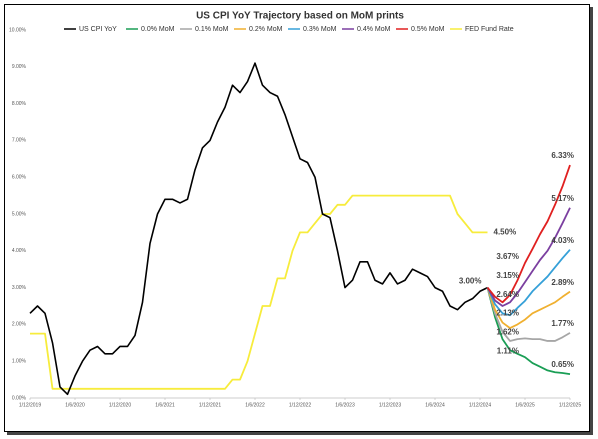  Describe the element at coordinates (19, 251) in the screenshot. I see `y-tick-label: 4.00%` at that location.